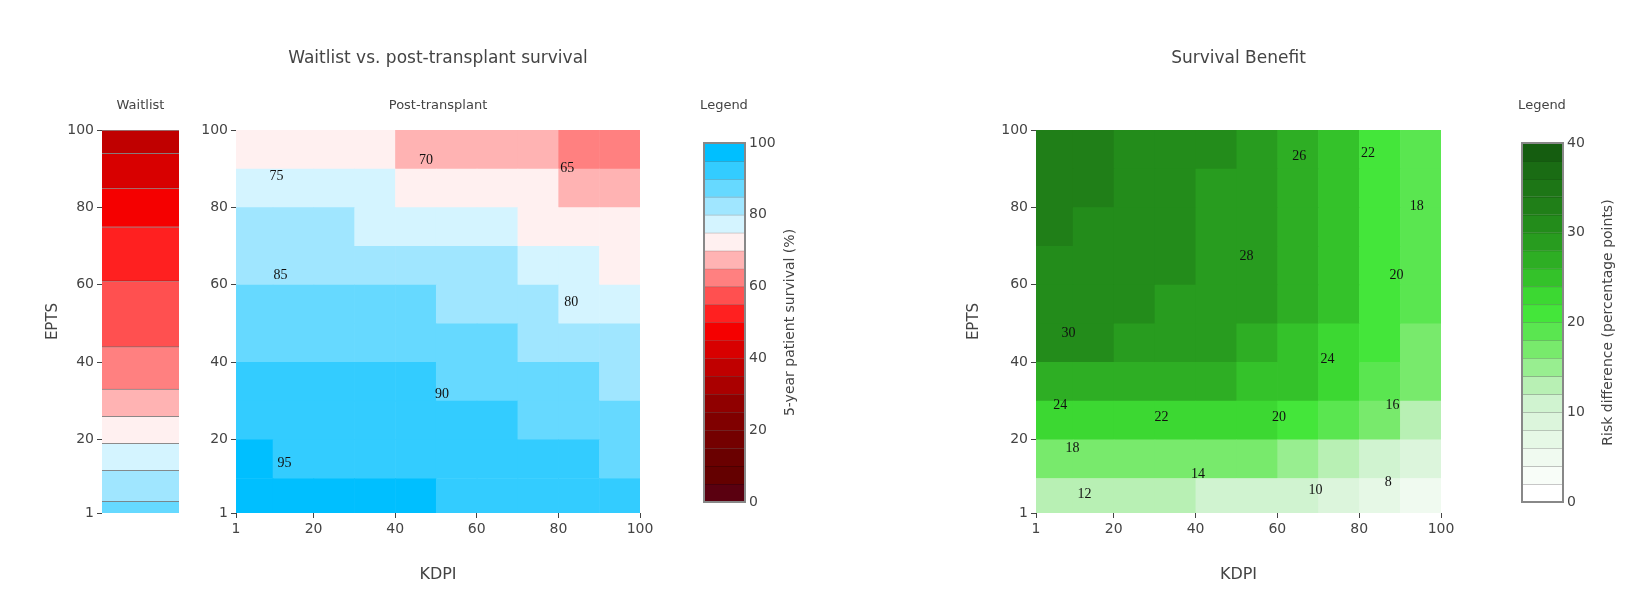 The image size is (1637, 615). What do you see at coordinates (438, 57) in the screenshot?
I see `chart-title: Waitlist vs. post-transplant survival` at bounding box center [438, 57].